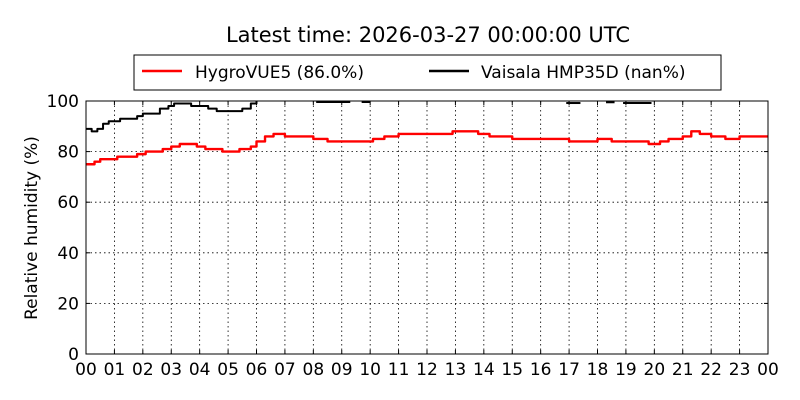 The height and width of the screenshot is (400, 800). I want to click on y-tick-label: 80, so click(68, 153).